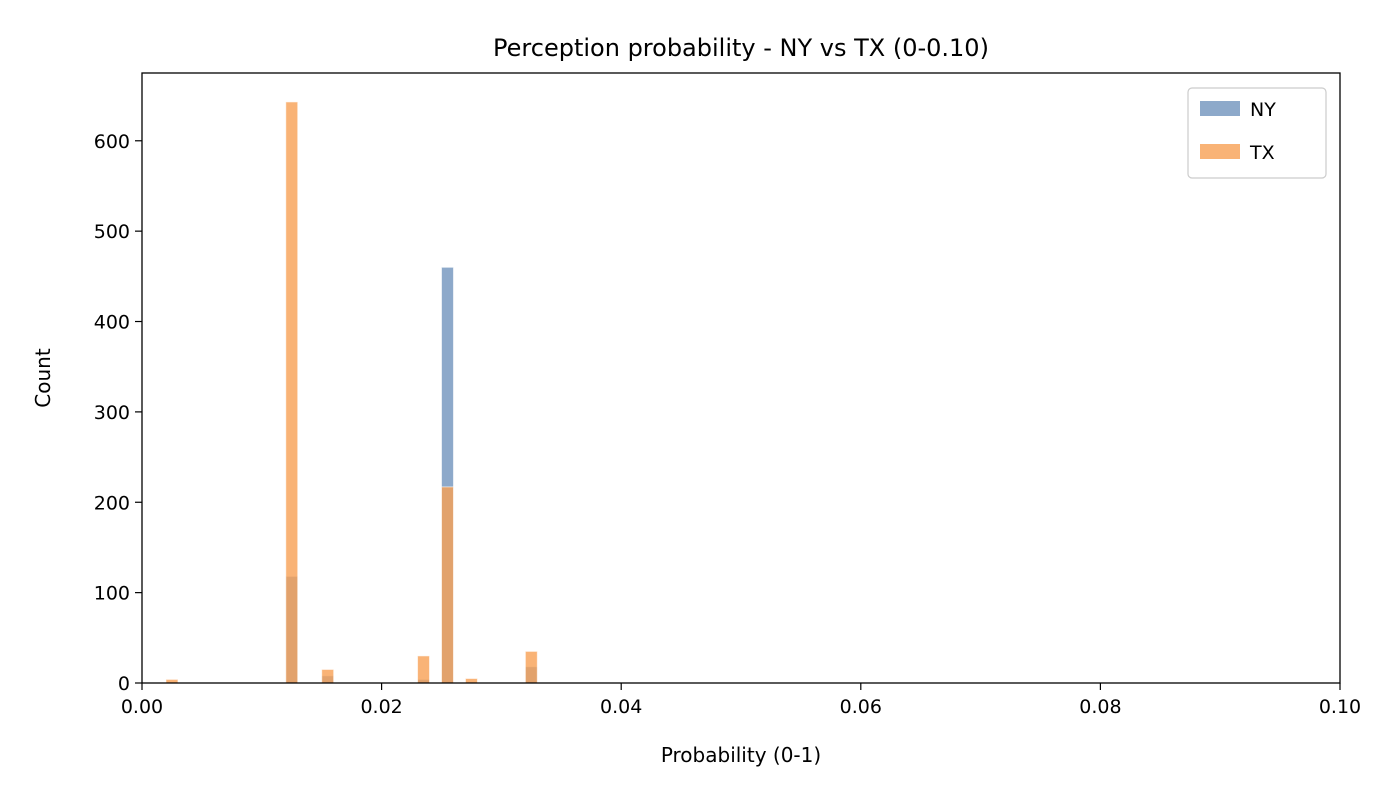 The image size is (1400, 800). Describe the element at coordinates (621, 707) in the screenshot. I see `x-tick-label: 0.04` at that location.